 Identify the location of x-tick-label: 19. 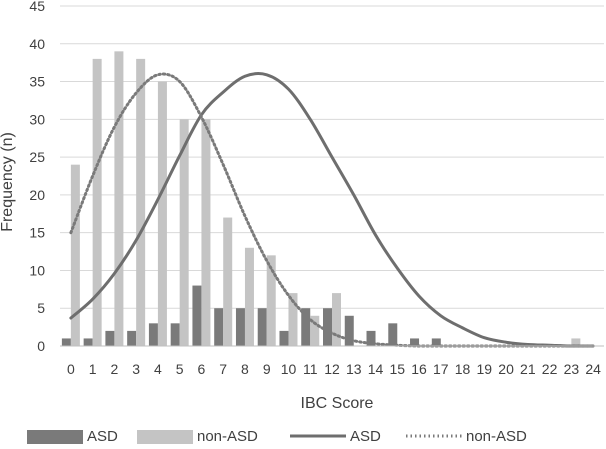
(485, 369).